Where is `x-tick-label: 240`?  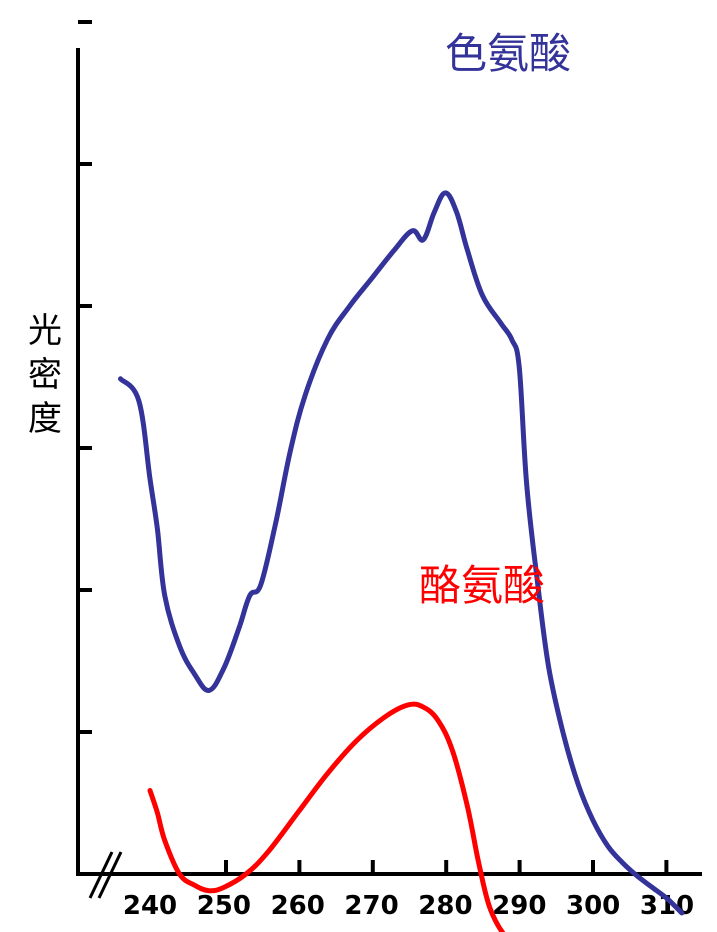 x-tick-label: 240 is located at coordinates (150, 906).